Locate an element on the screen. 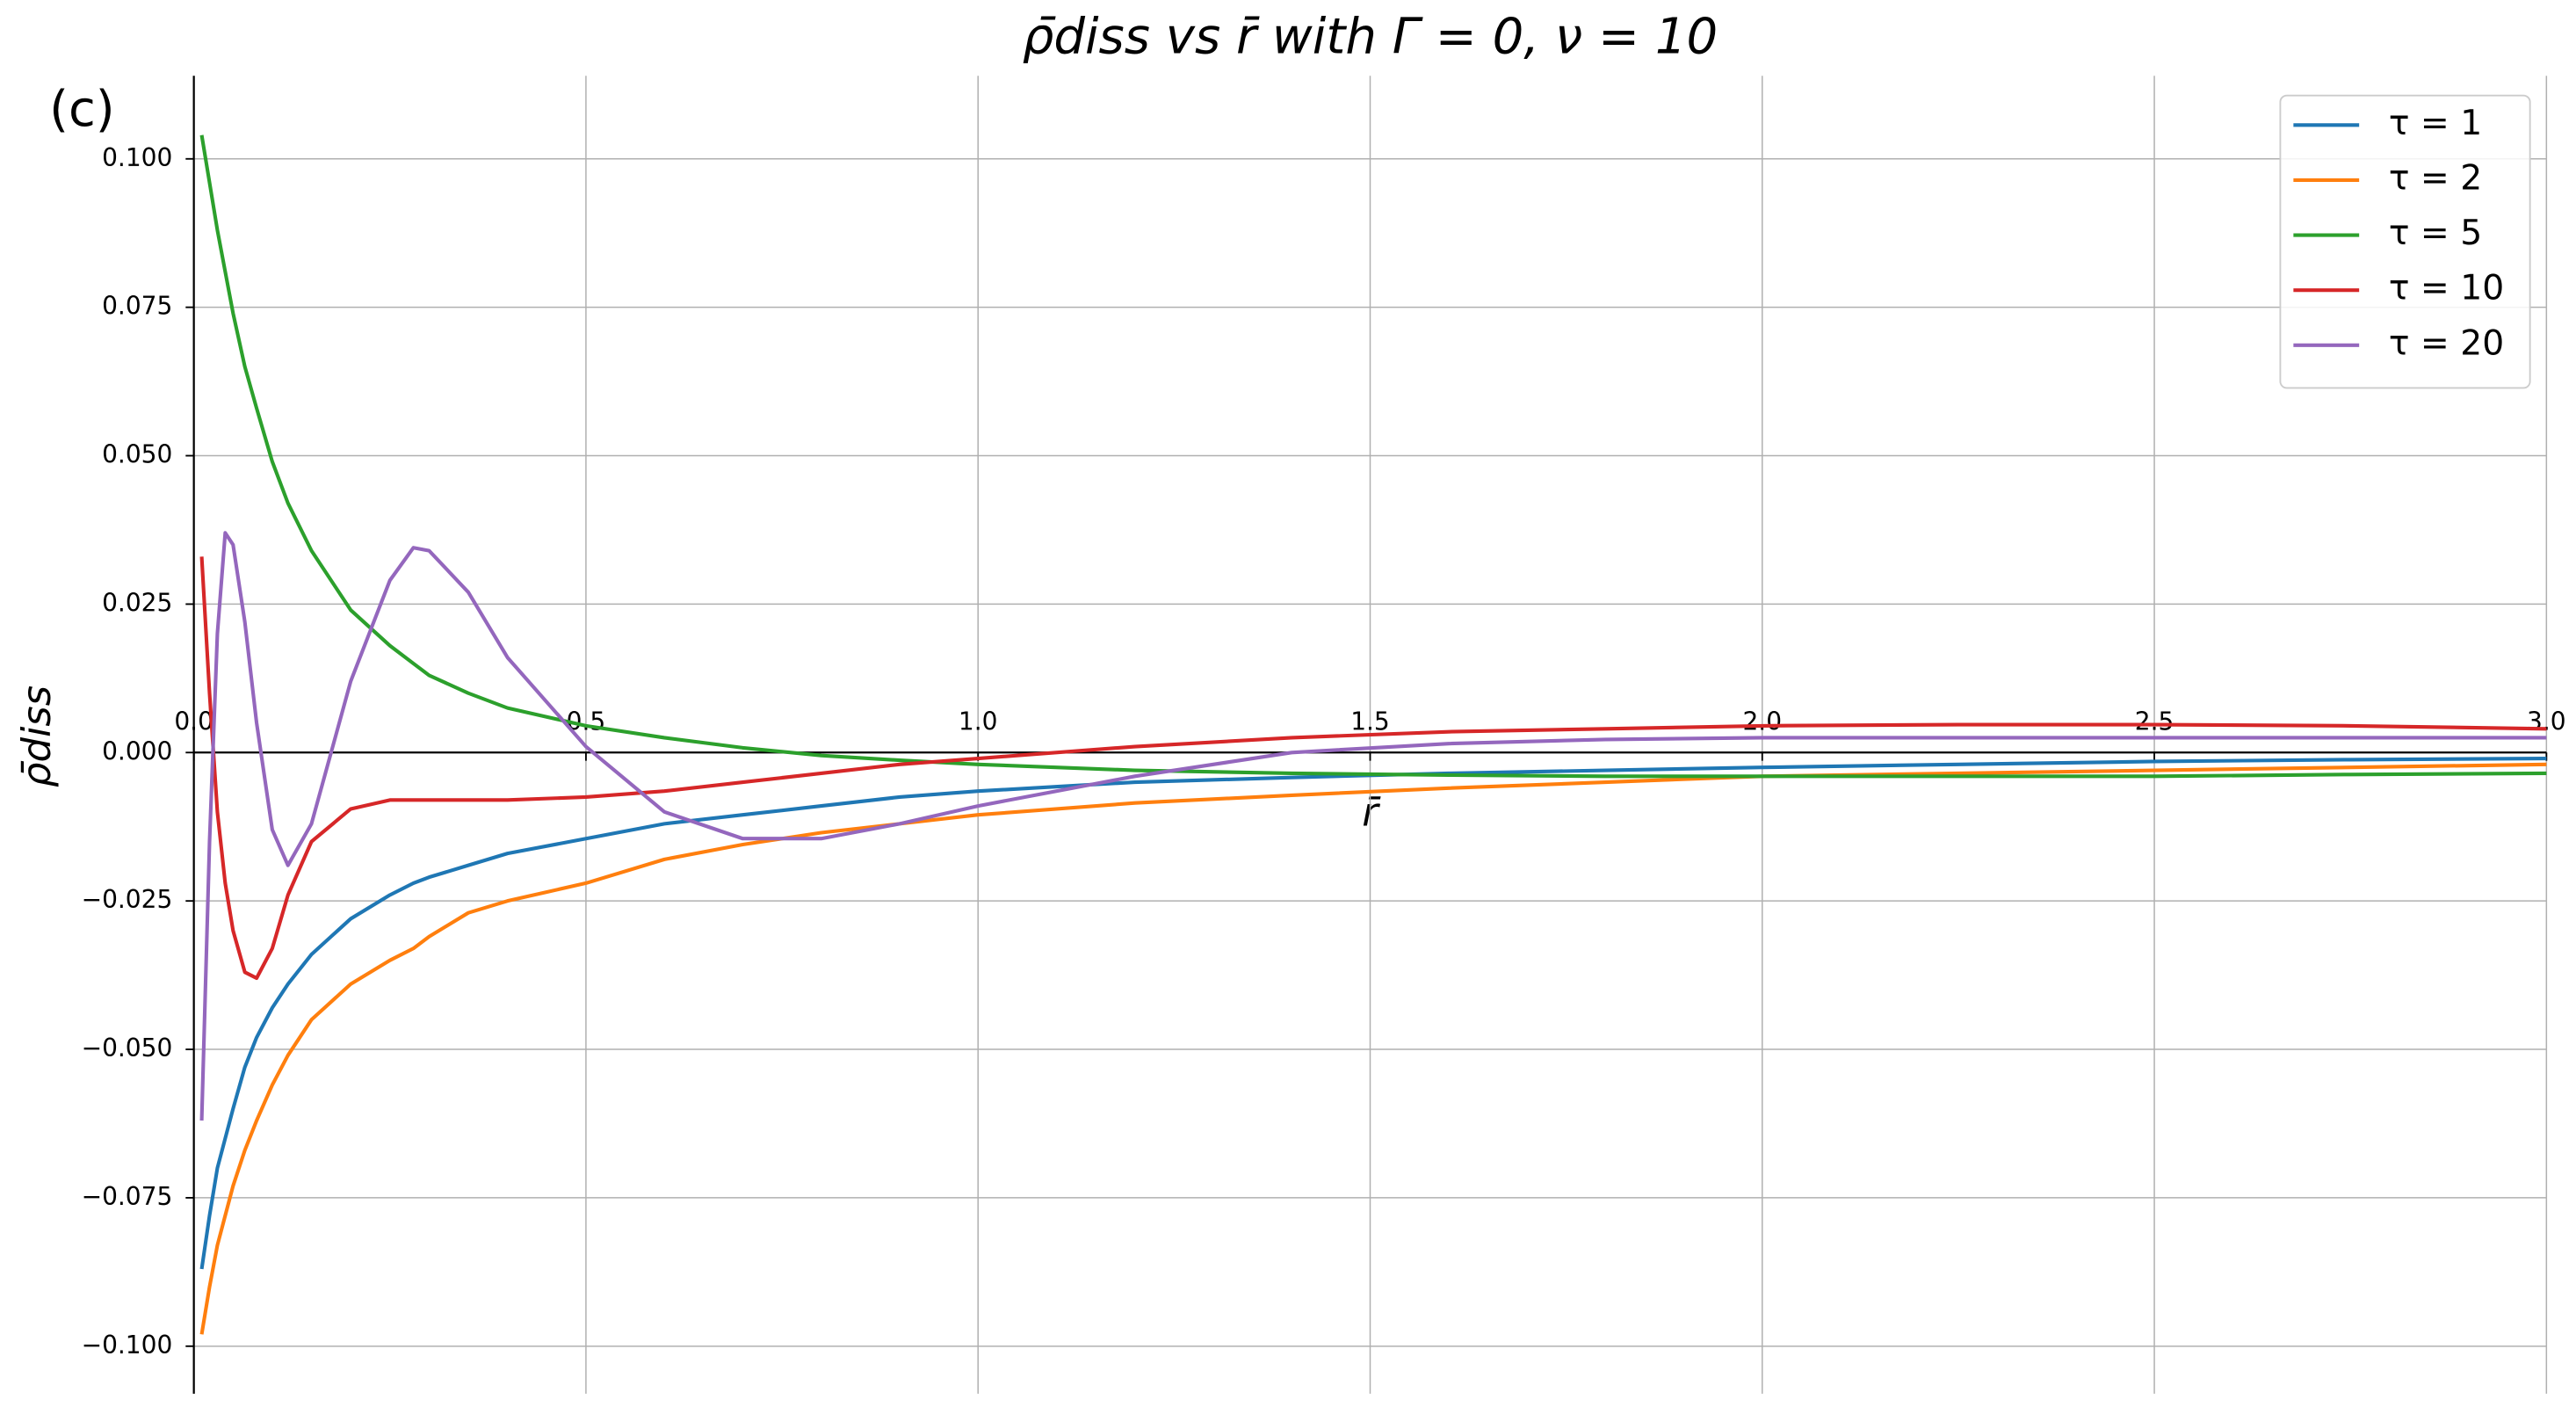 This screenshot has width=2576, height=1407. x-tick-label: 1.5 is located at coordinates (1370, 722).